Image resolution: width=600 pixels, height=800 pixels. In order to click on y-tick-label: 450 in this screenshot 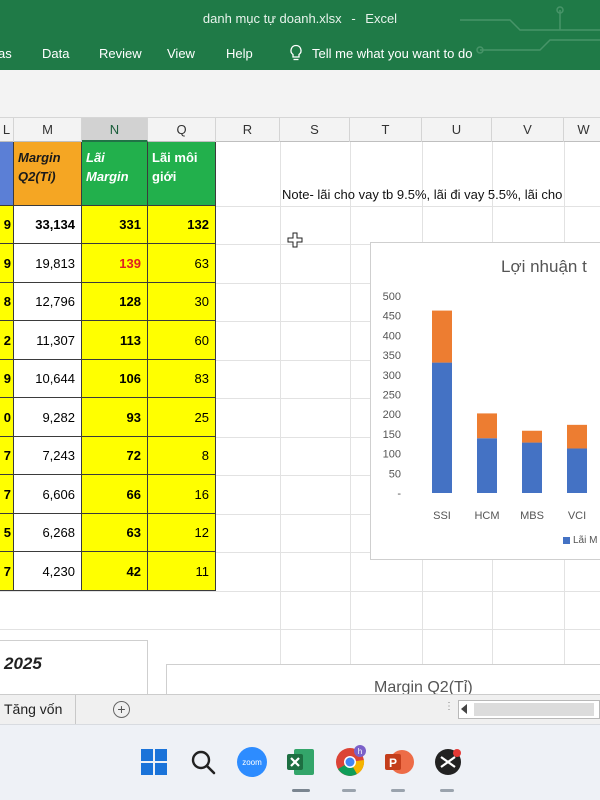, I will do `click(392, 317)`.